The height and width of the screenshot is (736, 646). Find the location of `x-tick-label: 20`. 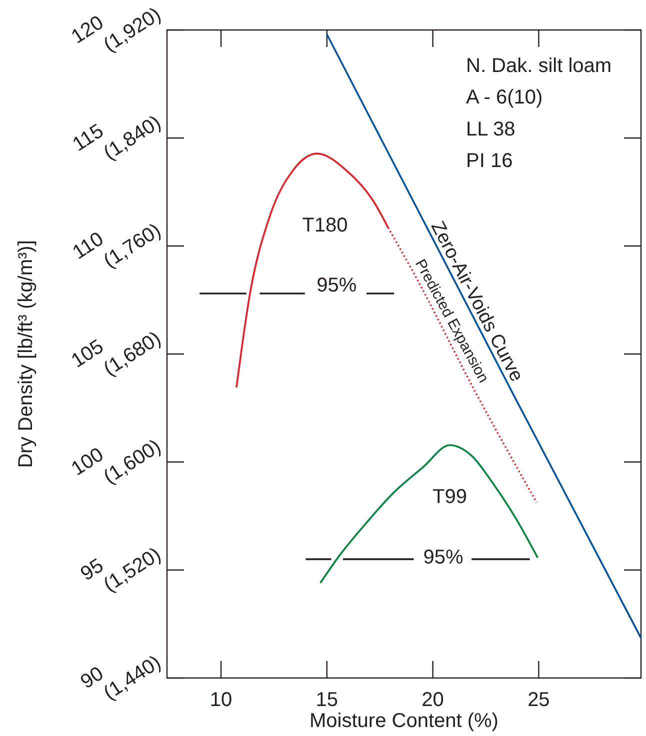

x-tick-label: 20 is located at coordinates (433, 700).